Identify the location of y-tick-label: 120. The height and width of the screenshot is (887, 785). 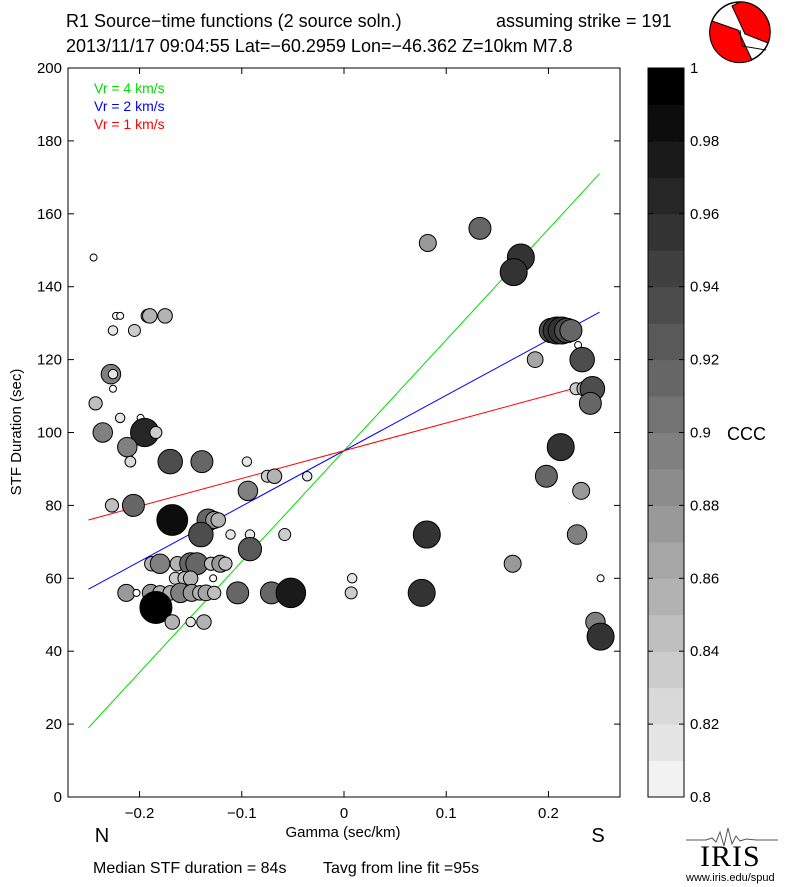
(49, 360).